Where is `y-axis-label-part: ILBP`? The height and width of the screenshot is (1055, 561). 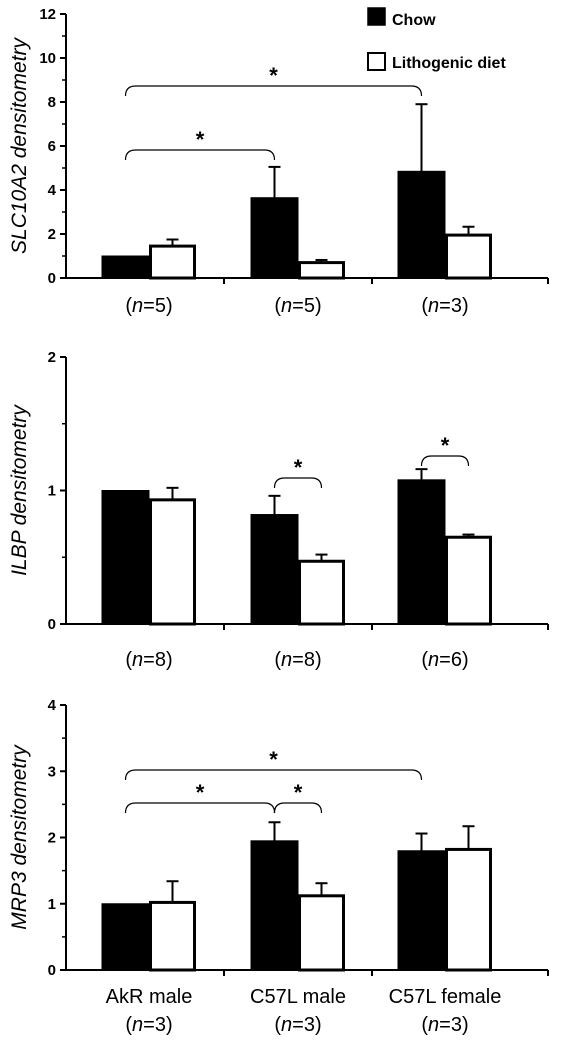 y-axis-label-part: ILBP is located at coordinates (19, 553).